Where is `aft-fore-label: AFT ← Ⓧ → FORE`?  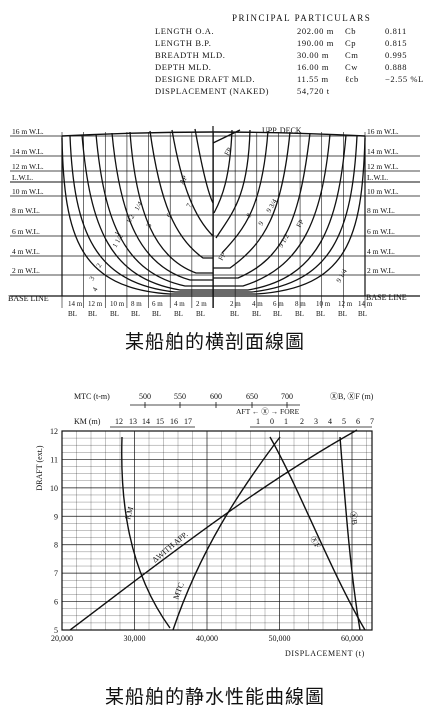 aft-fore-label: AFT ← Ⓧ → FORE is located at coordinates (268, 411).